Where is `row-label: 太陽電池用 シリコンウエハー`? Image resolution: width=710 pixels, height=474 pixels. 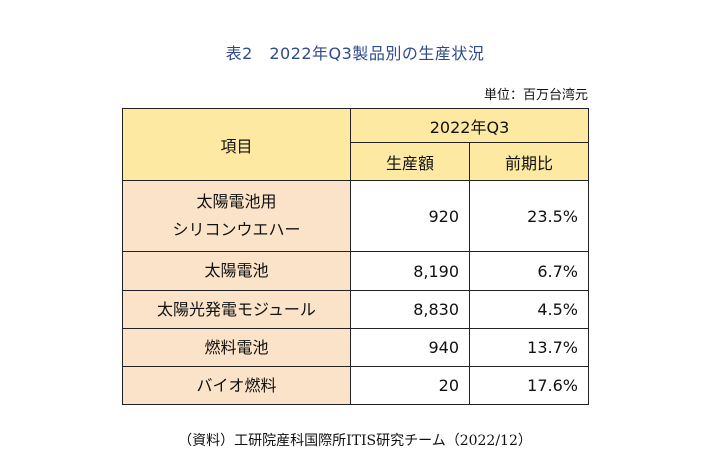 row-label: 太陽電池用 シリコンウエハー is located at coordinates (236, 216).